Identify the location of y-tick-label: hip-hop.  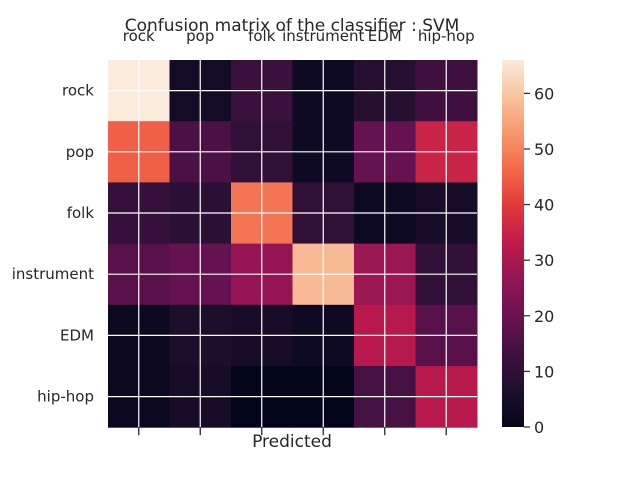
(65, 397).